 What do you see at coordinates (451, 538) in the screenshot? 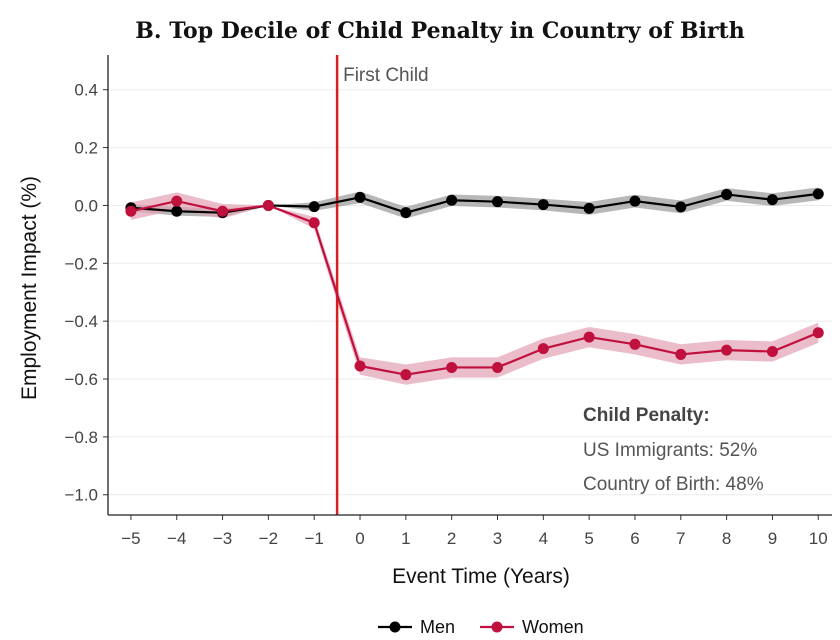
I see `x-tick-label: 2` at bounding box center [451, 538].